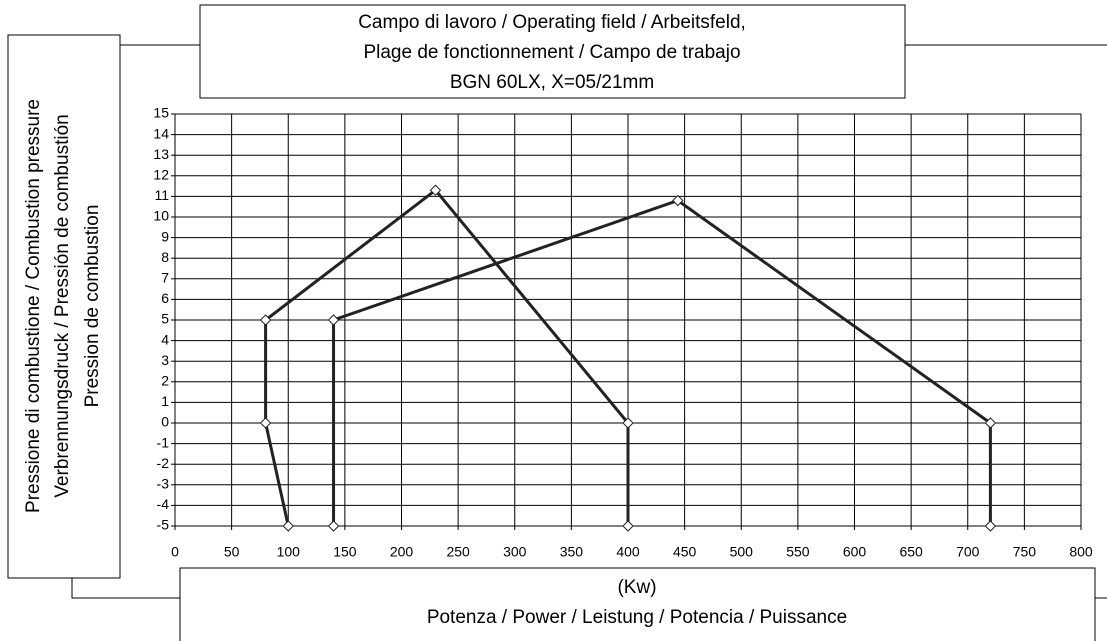 Image resolution: width=1107 pixels, height=641 pixels. I want to click on x-tick-label: 700, so click(968, 552).